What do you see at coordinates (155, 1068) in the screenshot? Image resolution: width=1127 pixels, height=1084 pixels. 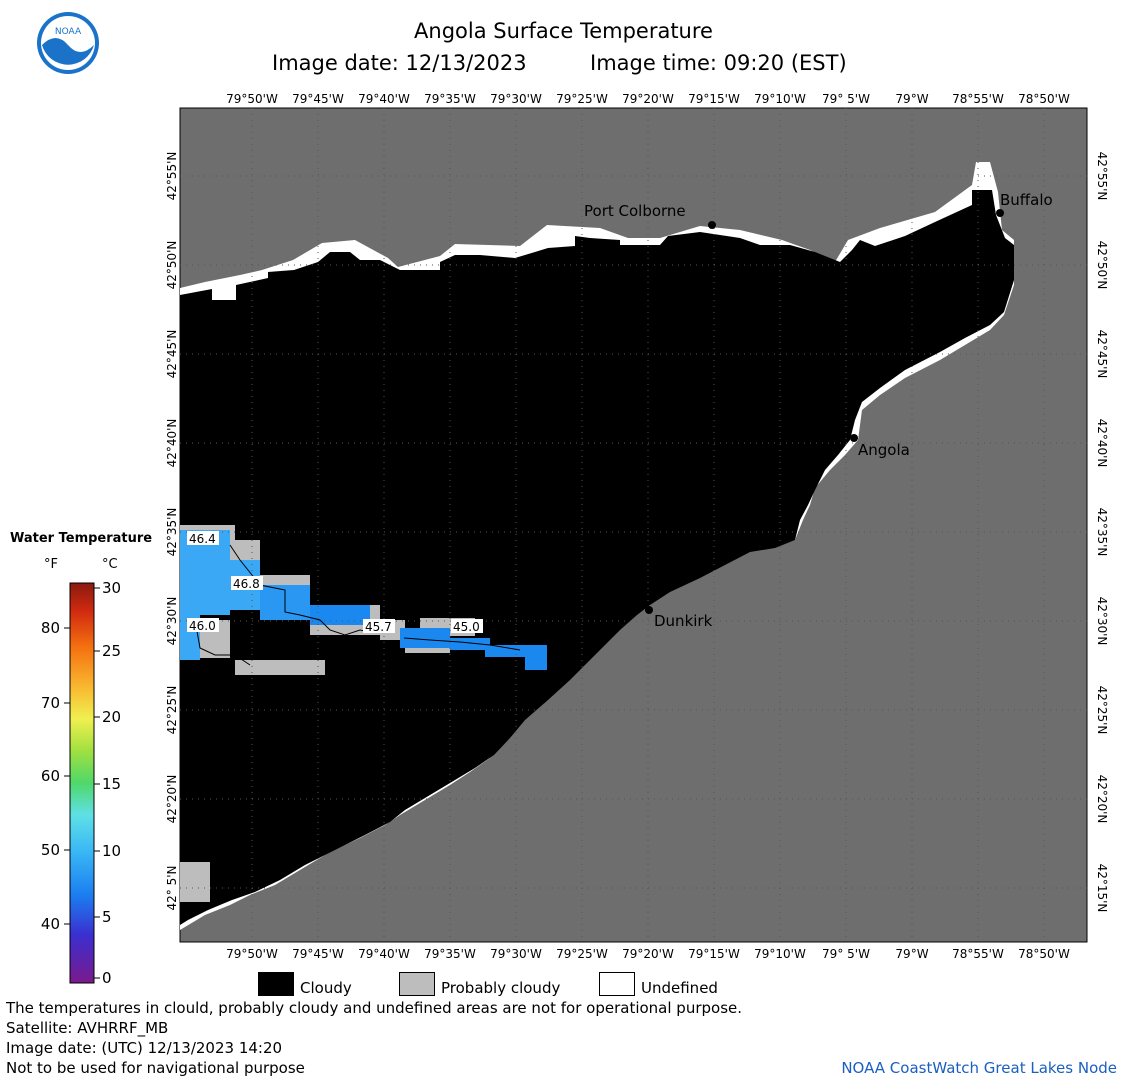 I see `footer-navigation-warning: Not to be used for navigational purpose` at bounding box center [155, 1068].